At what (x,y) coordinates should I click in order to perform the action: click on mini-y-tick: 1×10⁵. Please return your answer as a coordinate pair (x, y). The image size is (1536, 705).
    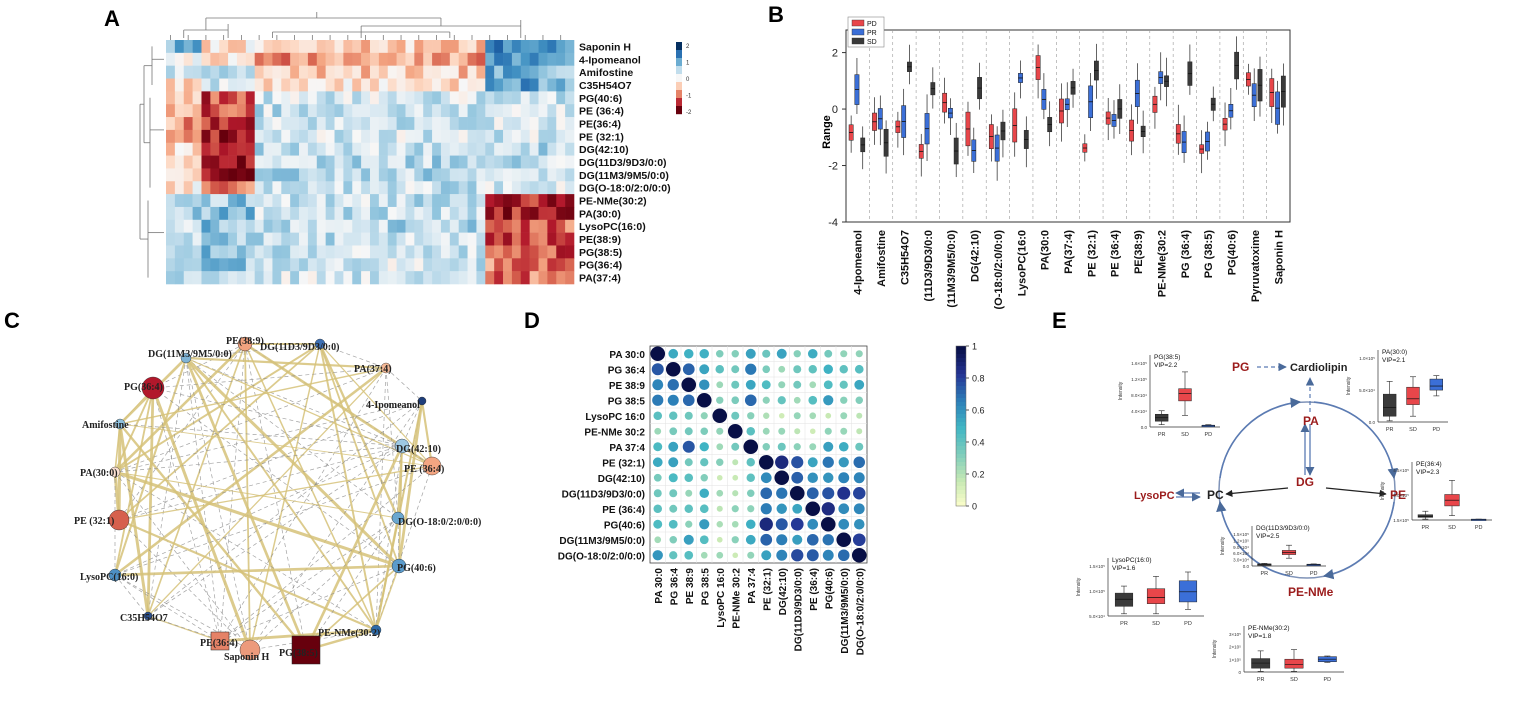
    Looking at the image, I should click on (1235, 659).